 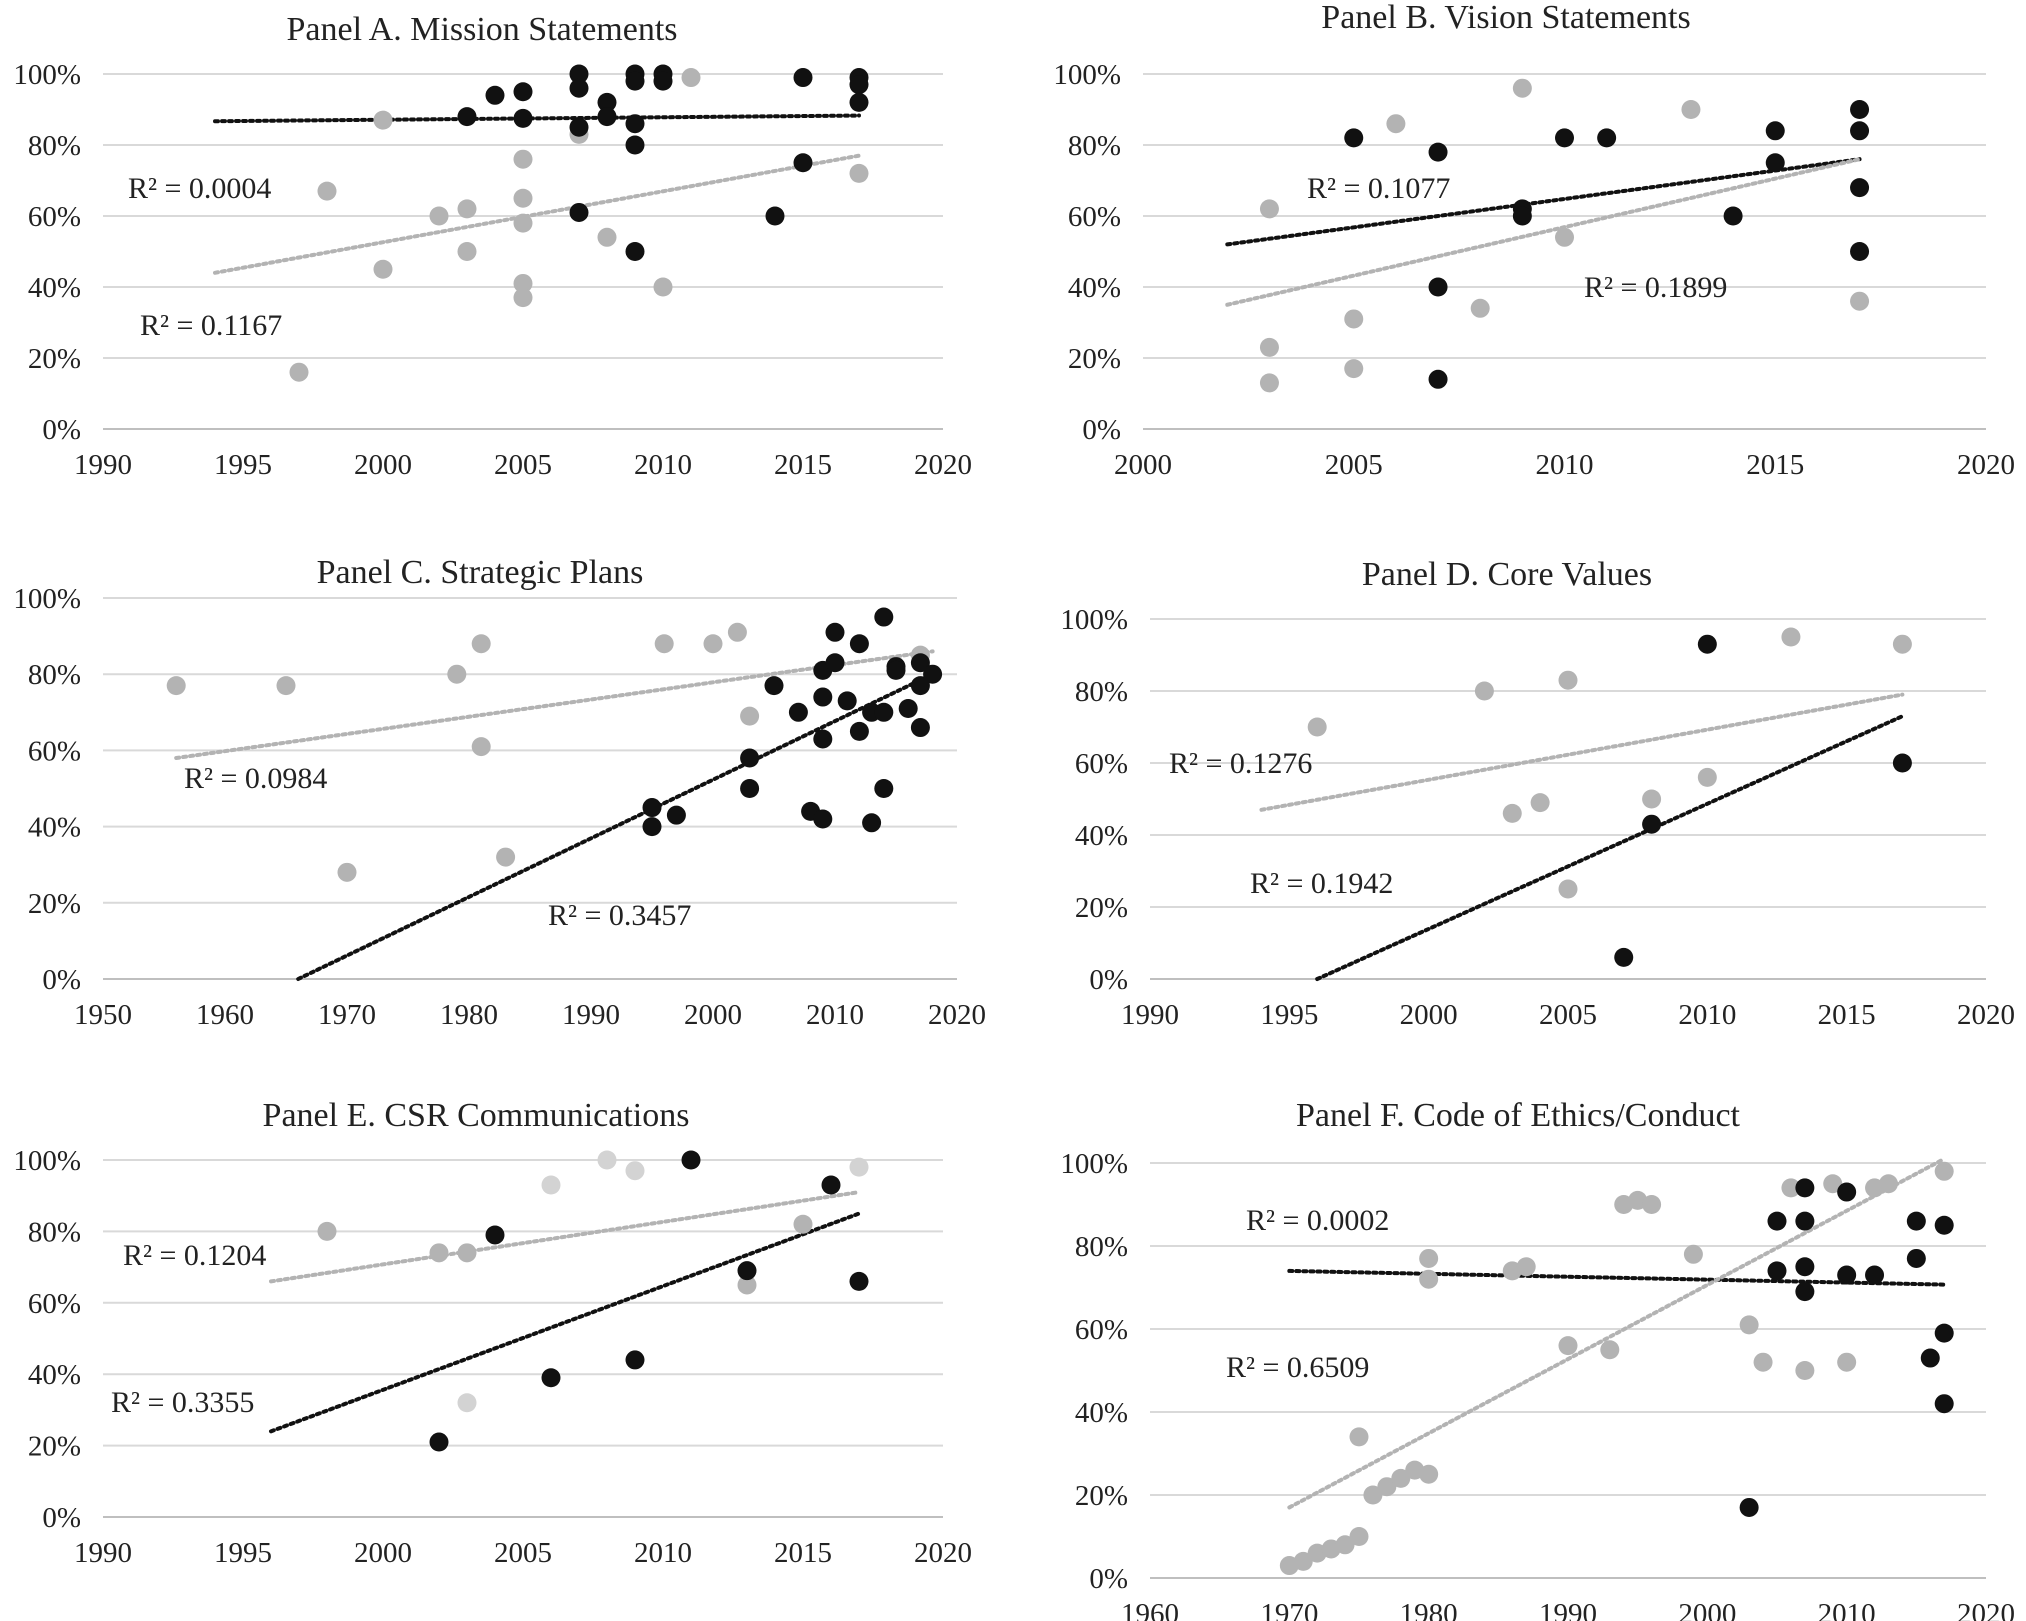 I want to click on panel-a-xtick-label: 2000, so click(x=383, y=465).